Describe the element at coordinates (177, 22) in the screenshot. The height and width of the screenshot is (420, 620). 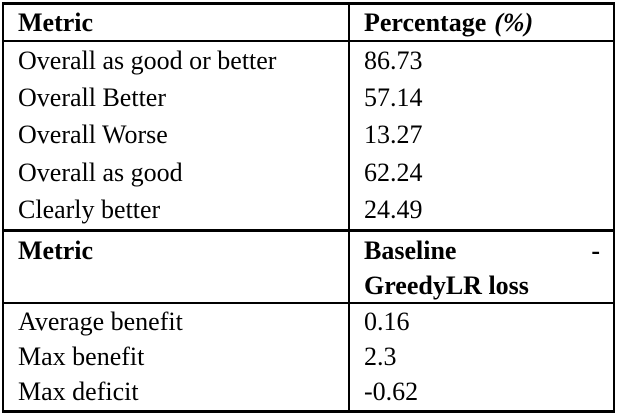
I see `section1-header-metric: Metric` at that location.